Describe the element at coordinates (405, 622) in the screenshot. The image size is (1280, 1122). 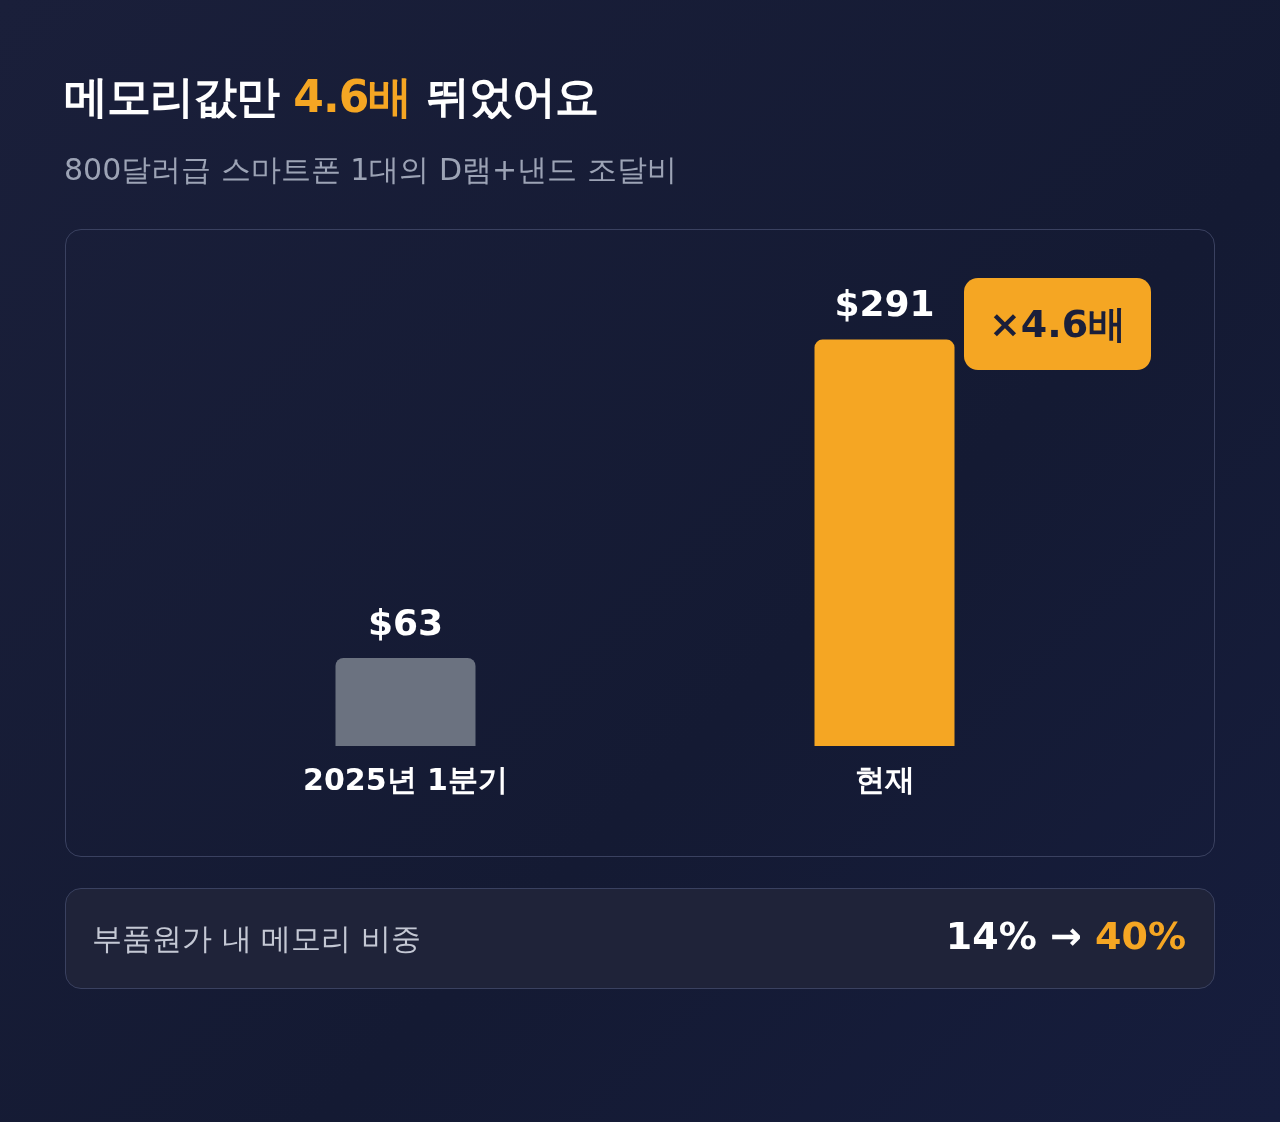
I see `data-label: $63` at that location.